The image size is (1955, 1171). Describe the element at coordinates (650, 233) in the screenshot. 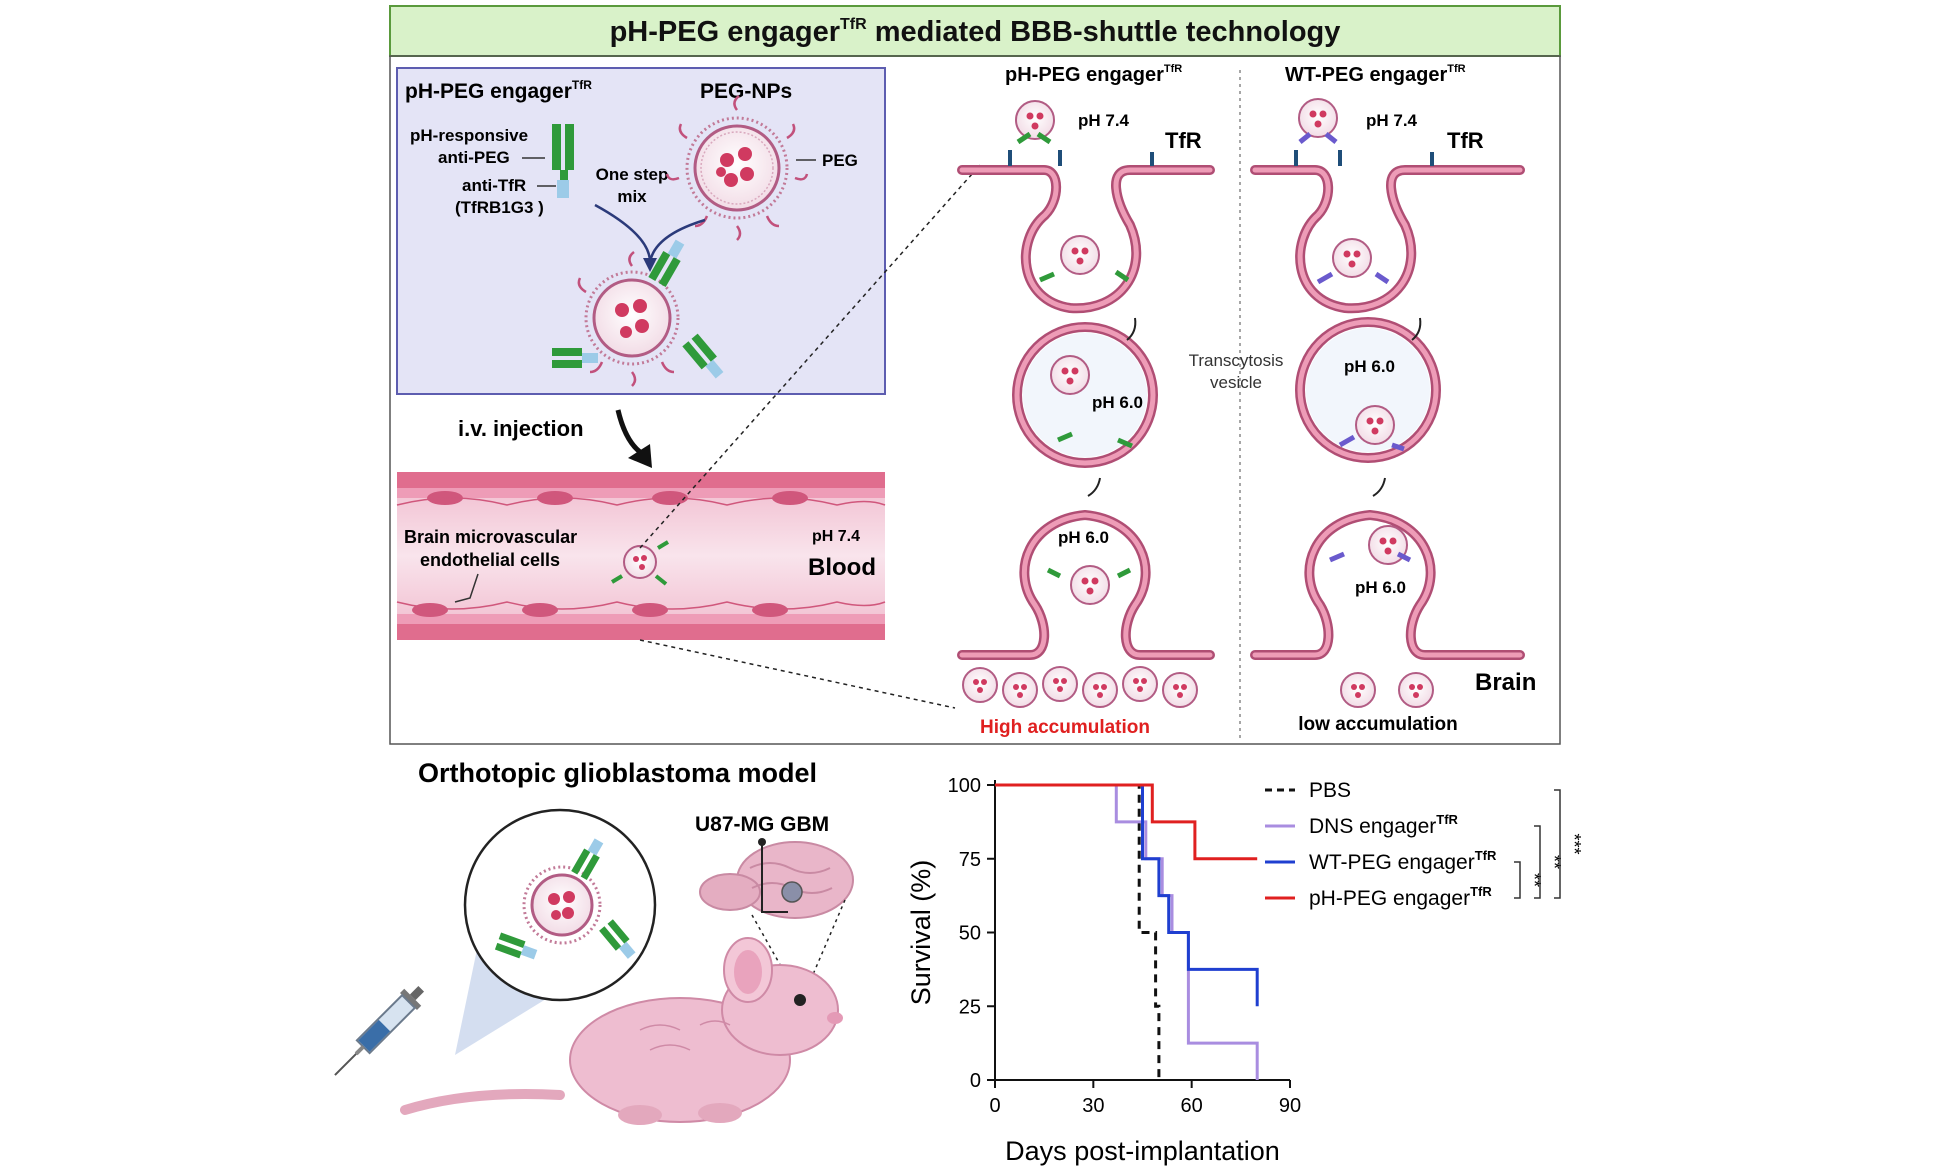

I see `merge-arrow` at that location.